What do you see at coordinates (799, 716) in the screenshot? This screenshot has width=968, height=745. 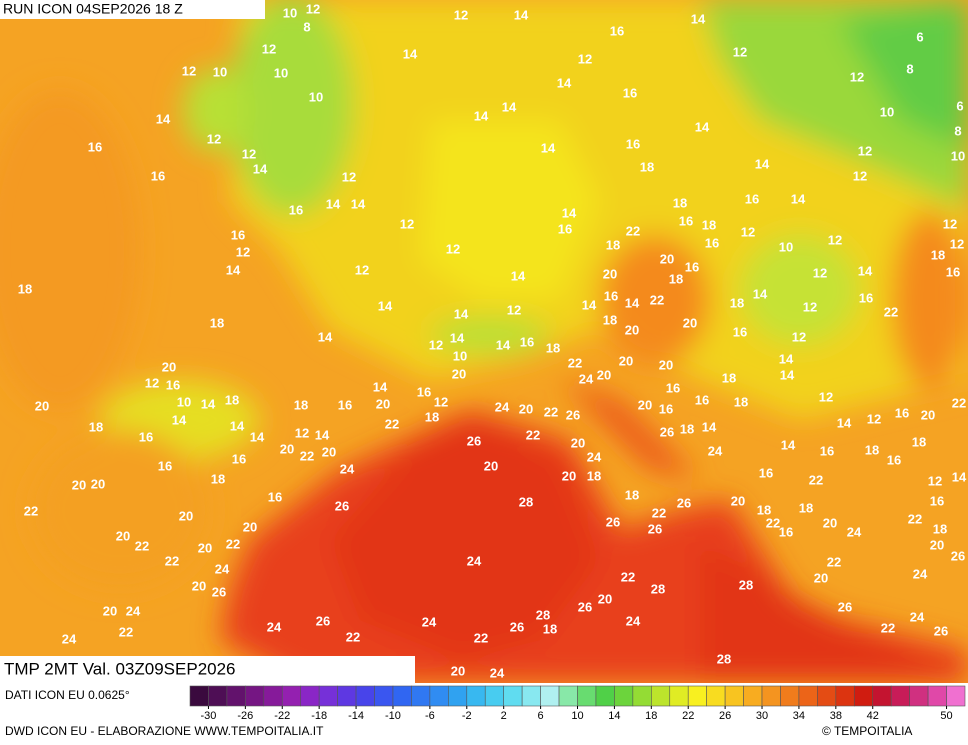 I see `tick-label: 34` at bounding box center [799, 716].